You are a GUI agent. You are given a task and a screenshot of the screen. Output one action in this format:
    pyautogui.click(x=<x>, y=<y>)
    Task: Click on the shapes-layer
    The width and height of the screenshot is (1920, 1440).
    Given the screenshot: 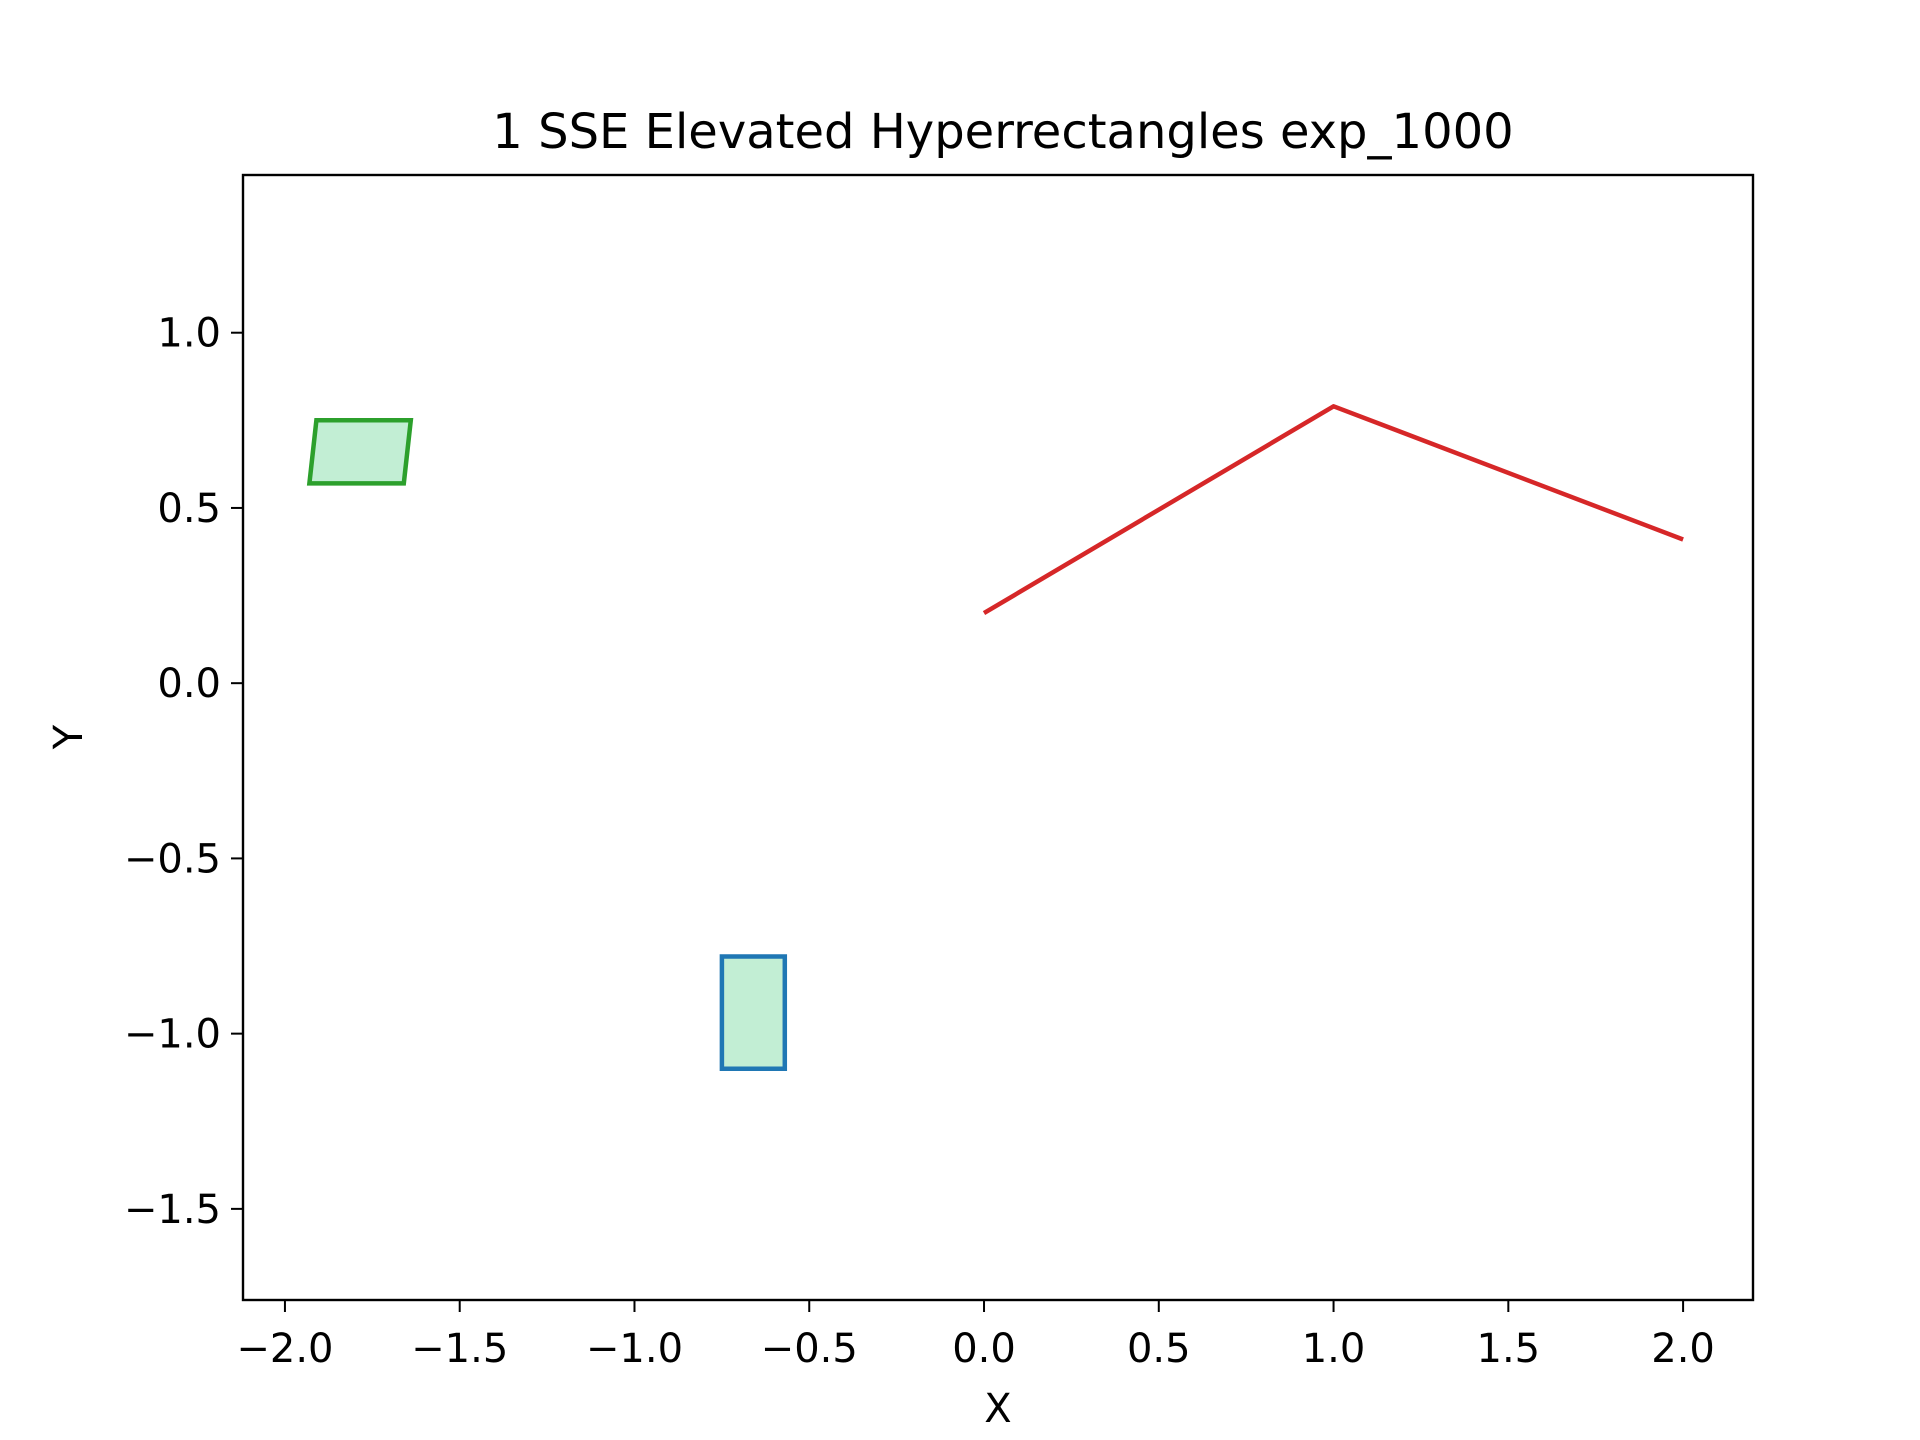 What is the action you would take?
    pyautogui.click(x=547, y=744)
    